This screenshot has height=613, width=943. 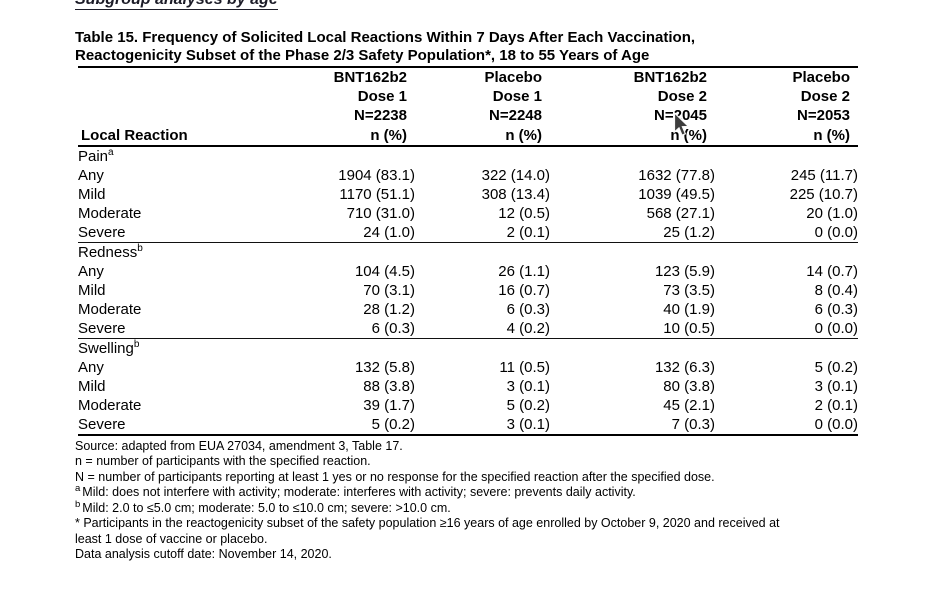 What do you see at coordinates (351, 107) in the screenshot?
I see `column-header-bnt162b2-dose1: BNT162b2 Dose 1 N=2238 n (%)` at bounding box center [351, 107].